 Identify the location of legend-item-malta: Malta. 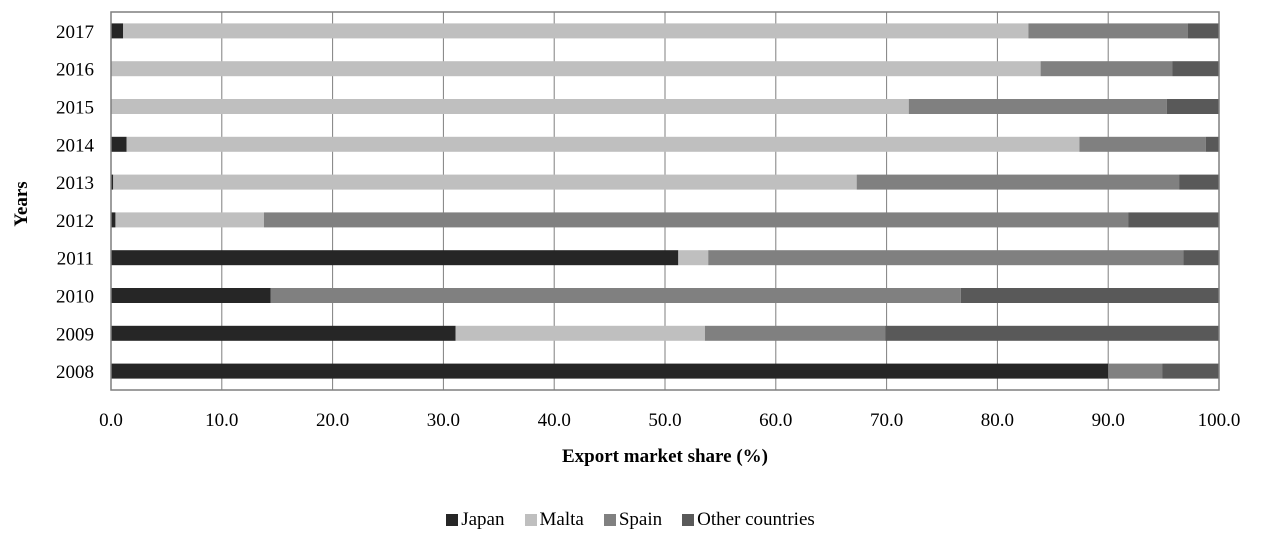
(554, 520).